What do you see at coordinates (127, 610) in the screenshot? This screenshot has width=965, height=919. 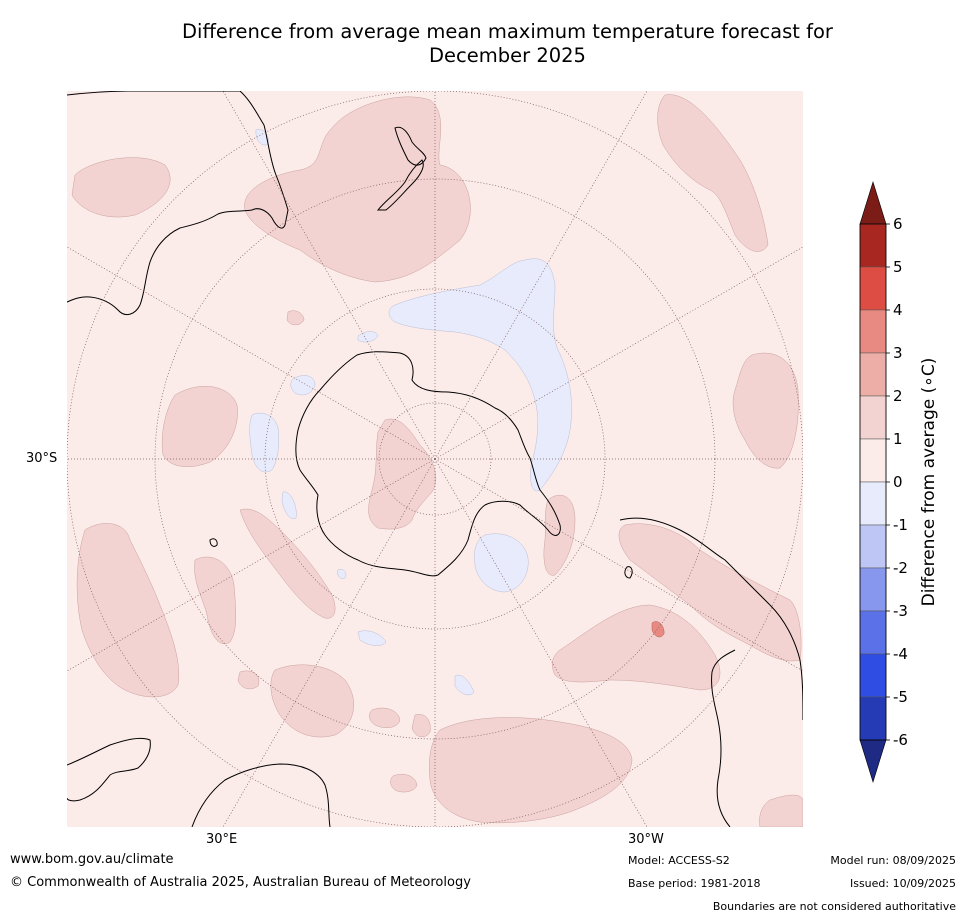 I see `warm-region-south-indian` at bounding box center [127, 610].